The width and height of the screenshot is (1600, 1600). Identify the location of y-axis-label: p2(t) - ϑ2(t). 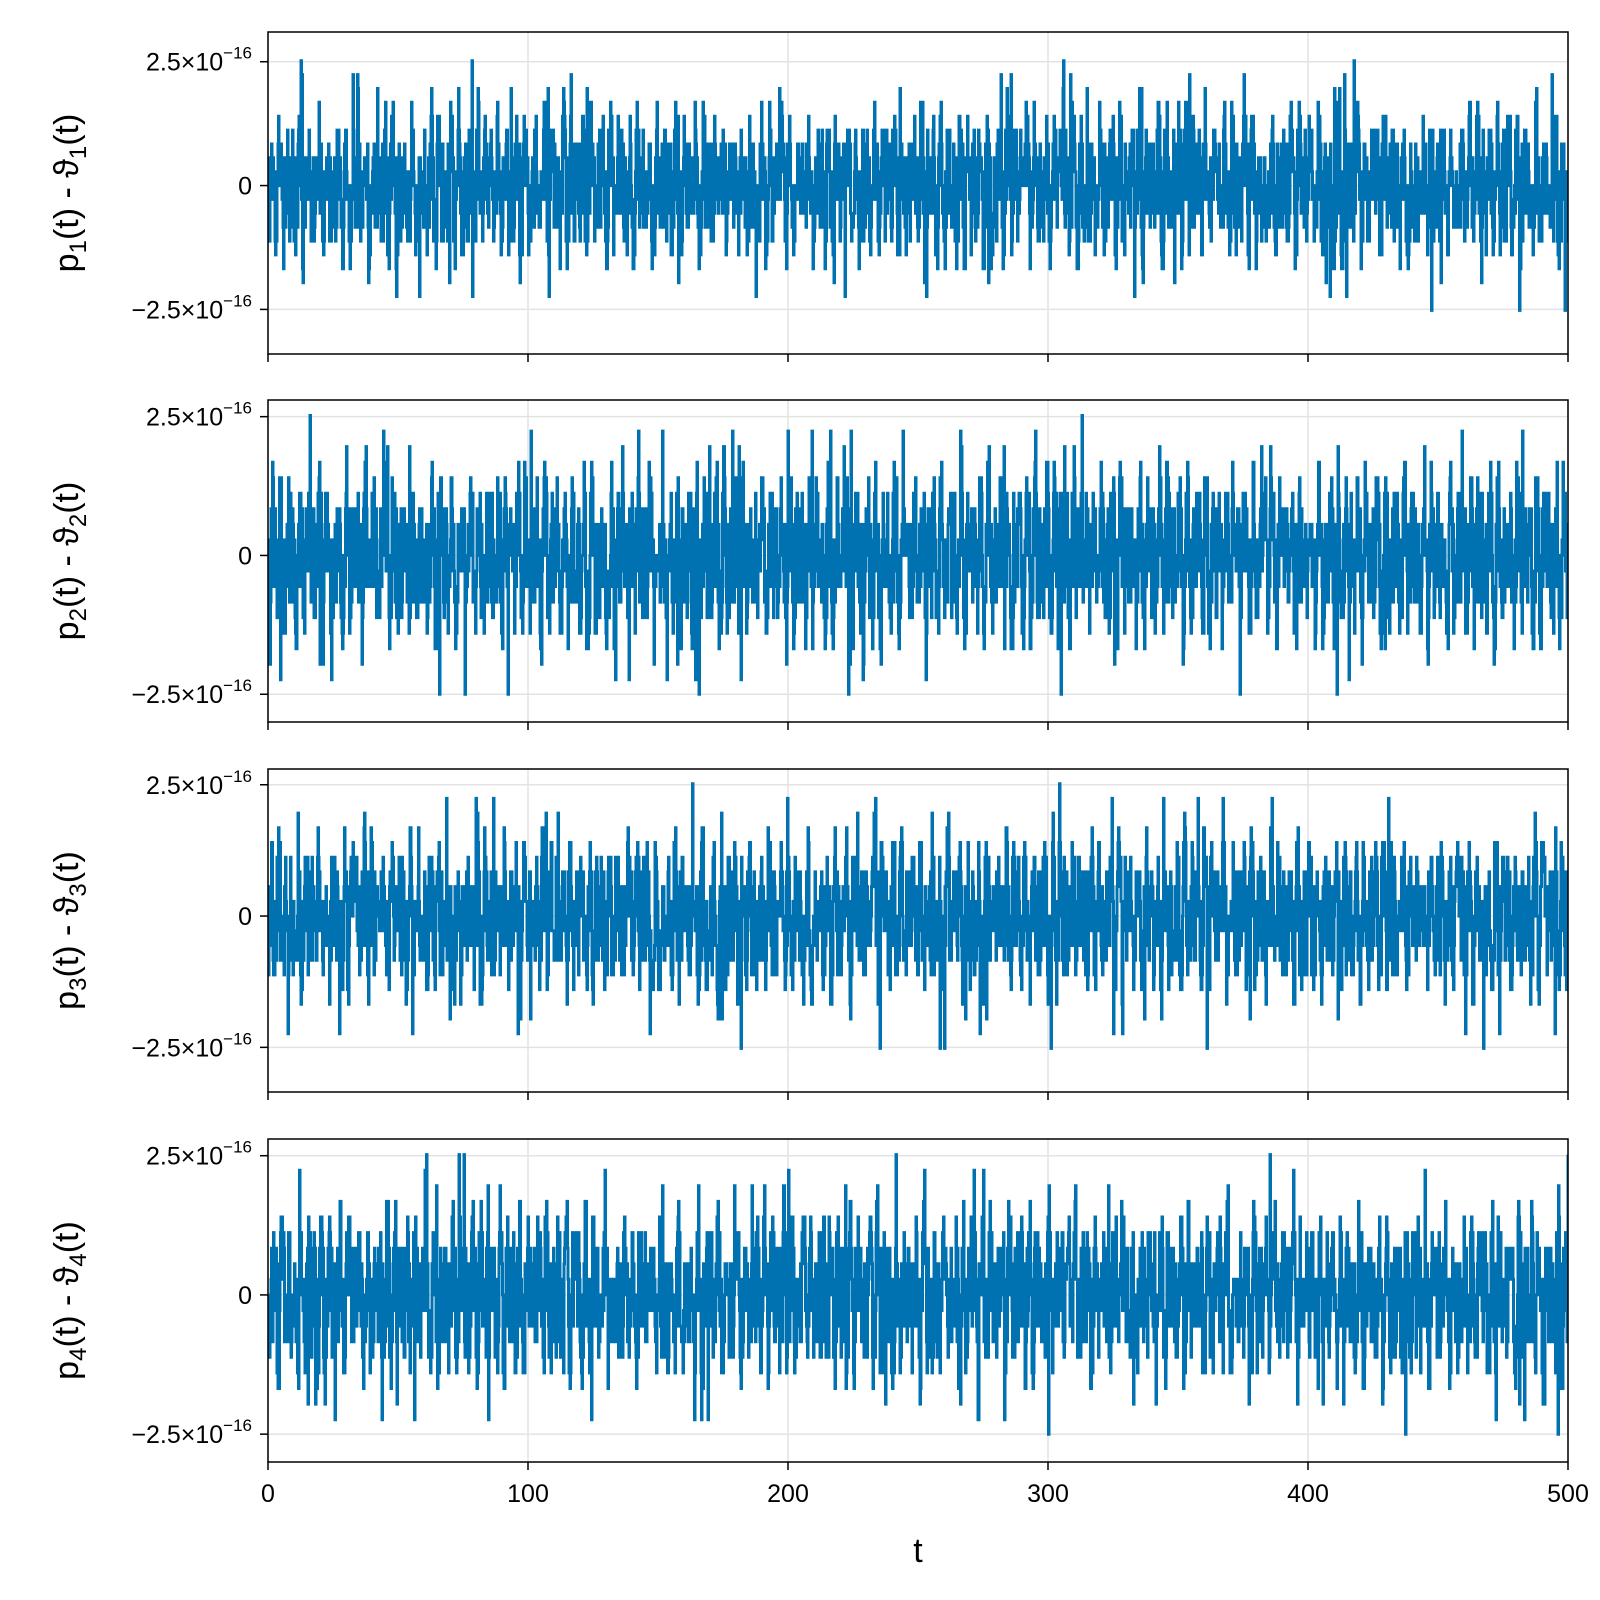
(70, 561).